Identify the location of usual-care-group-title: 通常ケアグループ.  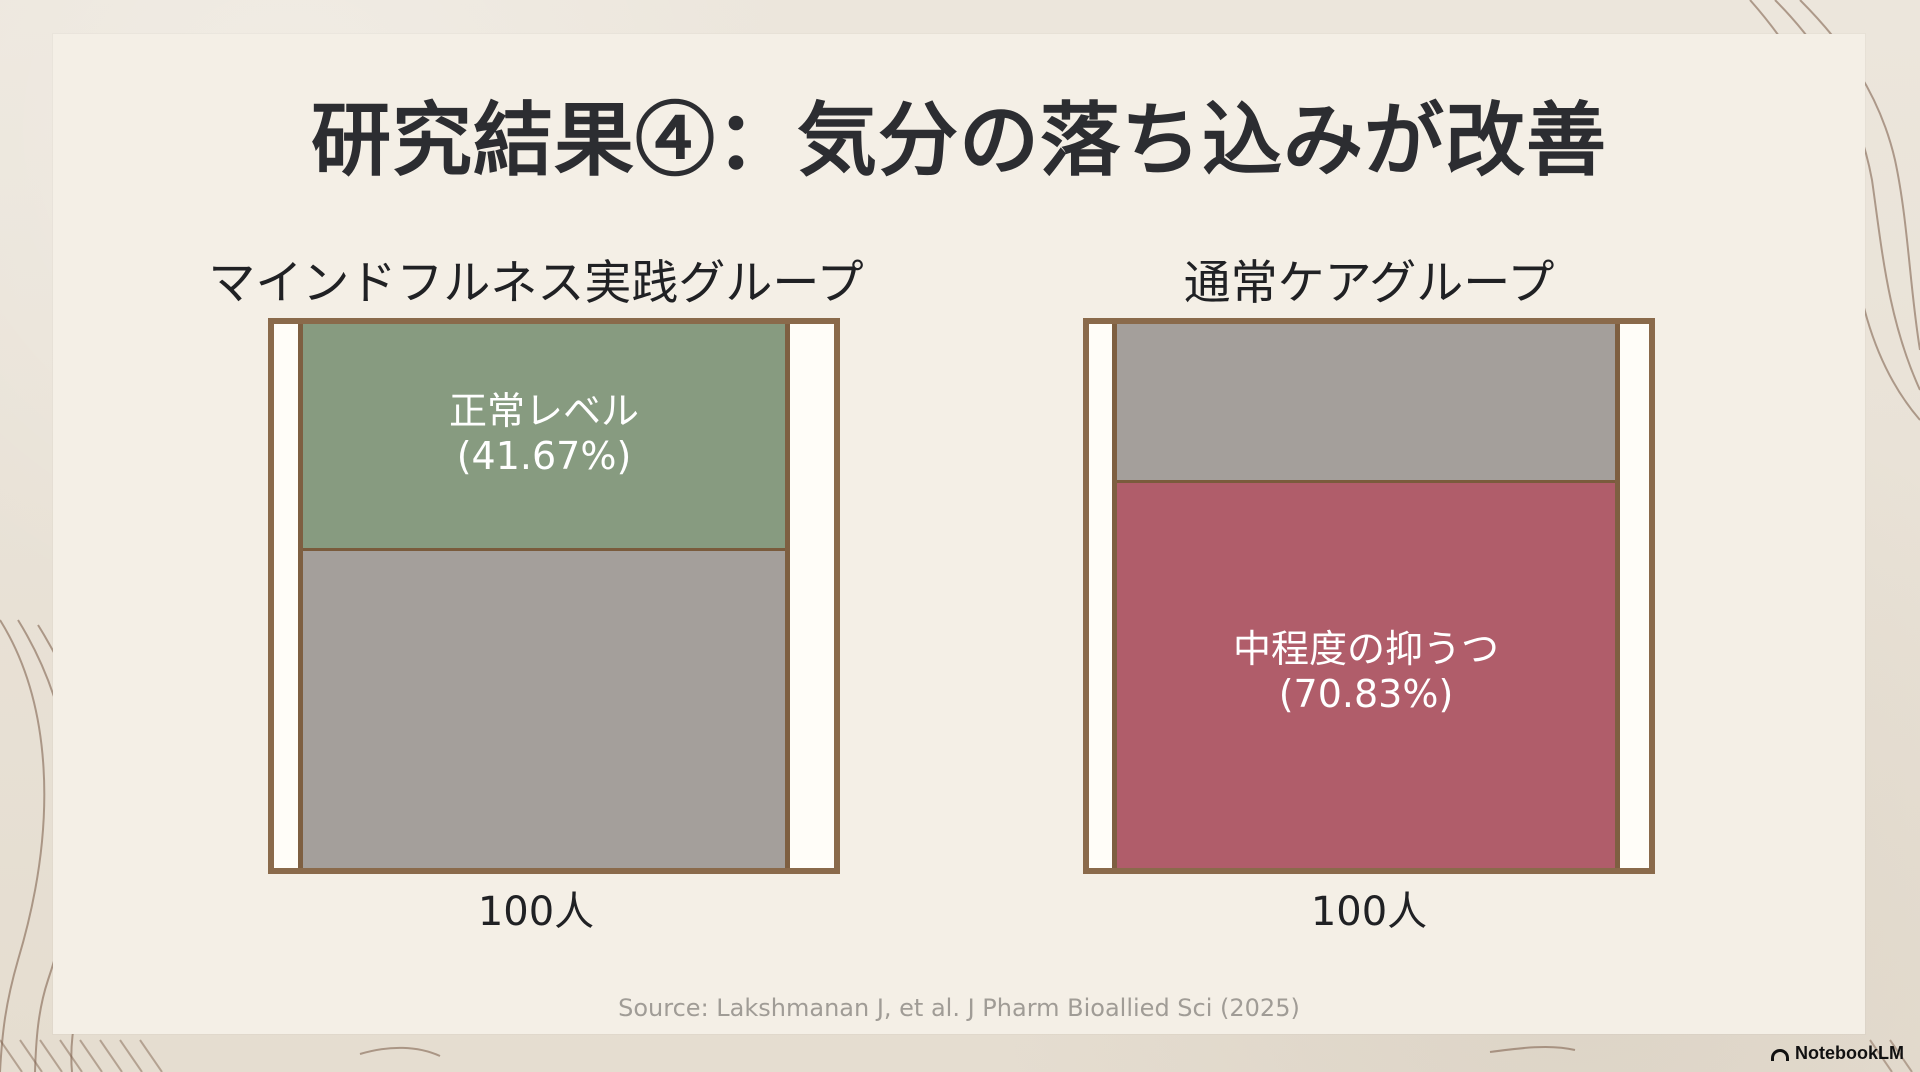
(1369, 283).